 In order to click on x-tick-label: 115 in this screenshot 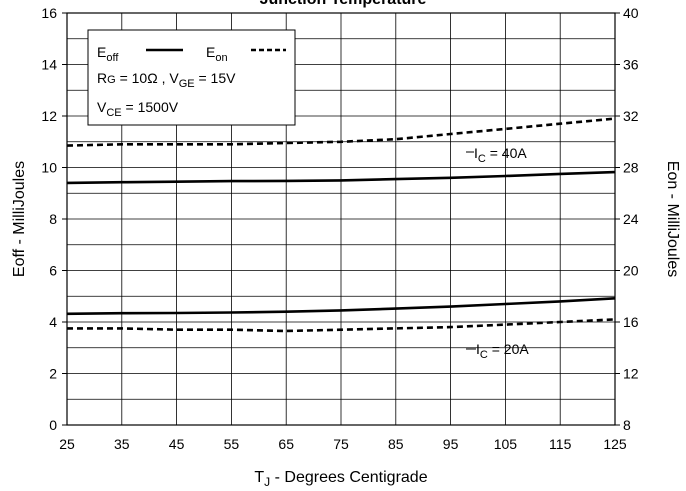, I will do `click(560, 444)`.